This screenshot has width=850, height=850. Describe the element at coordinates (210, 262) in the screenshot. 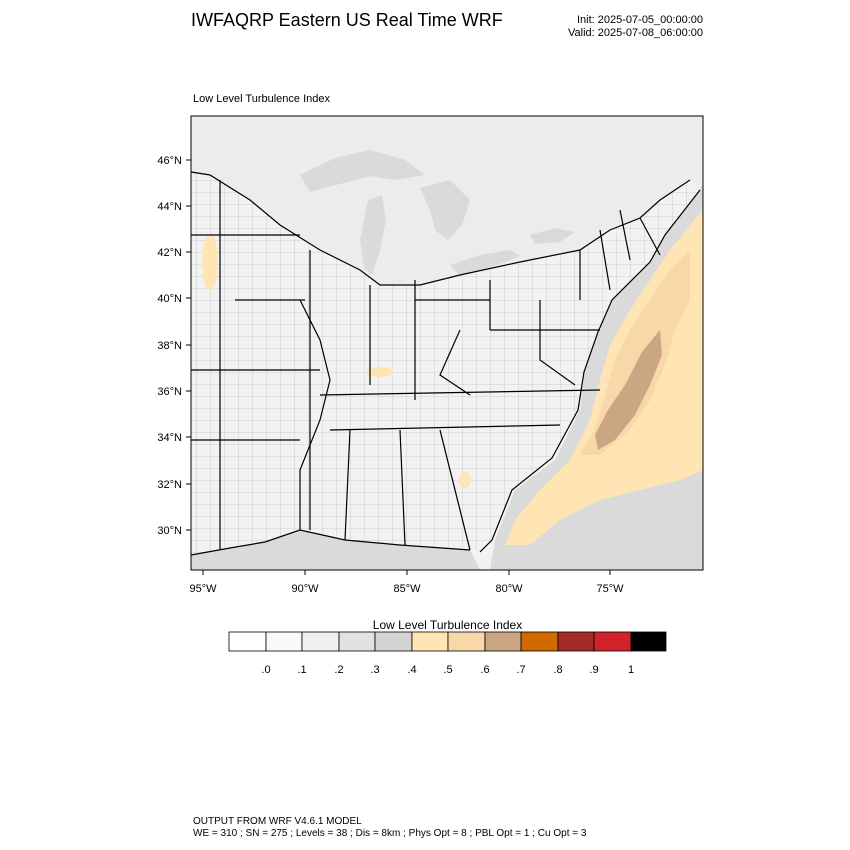

I see `turbulence-iowa` at that location.